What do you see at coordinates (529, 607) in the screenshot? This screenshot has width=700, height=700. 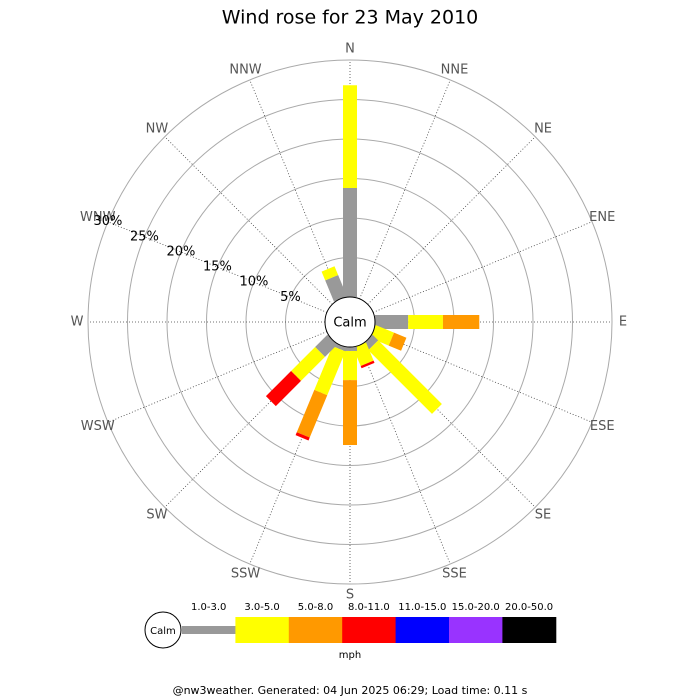 I see `legend-label: 20.0-50.0` at bounding box center [529, 607].